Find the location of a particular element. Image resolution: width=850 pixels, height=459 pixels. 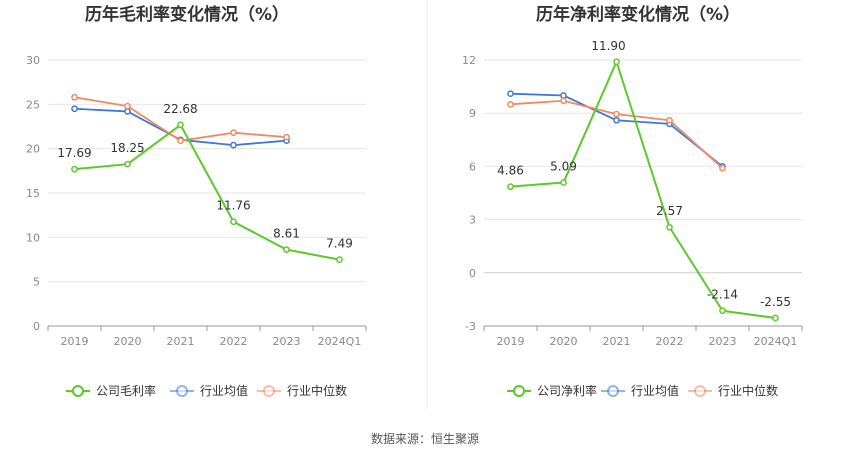

y-tick-label: 12 is located at coordinates (469, 60).